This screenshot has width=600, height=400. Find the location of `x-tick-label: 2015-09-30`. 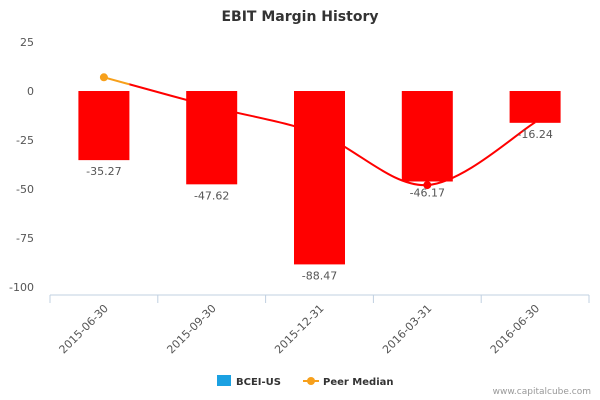

x-tick-label: 2015-09-30 is located at coordinates (191, 329).